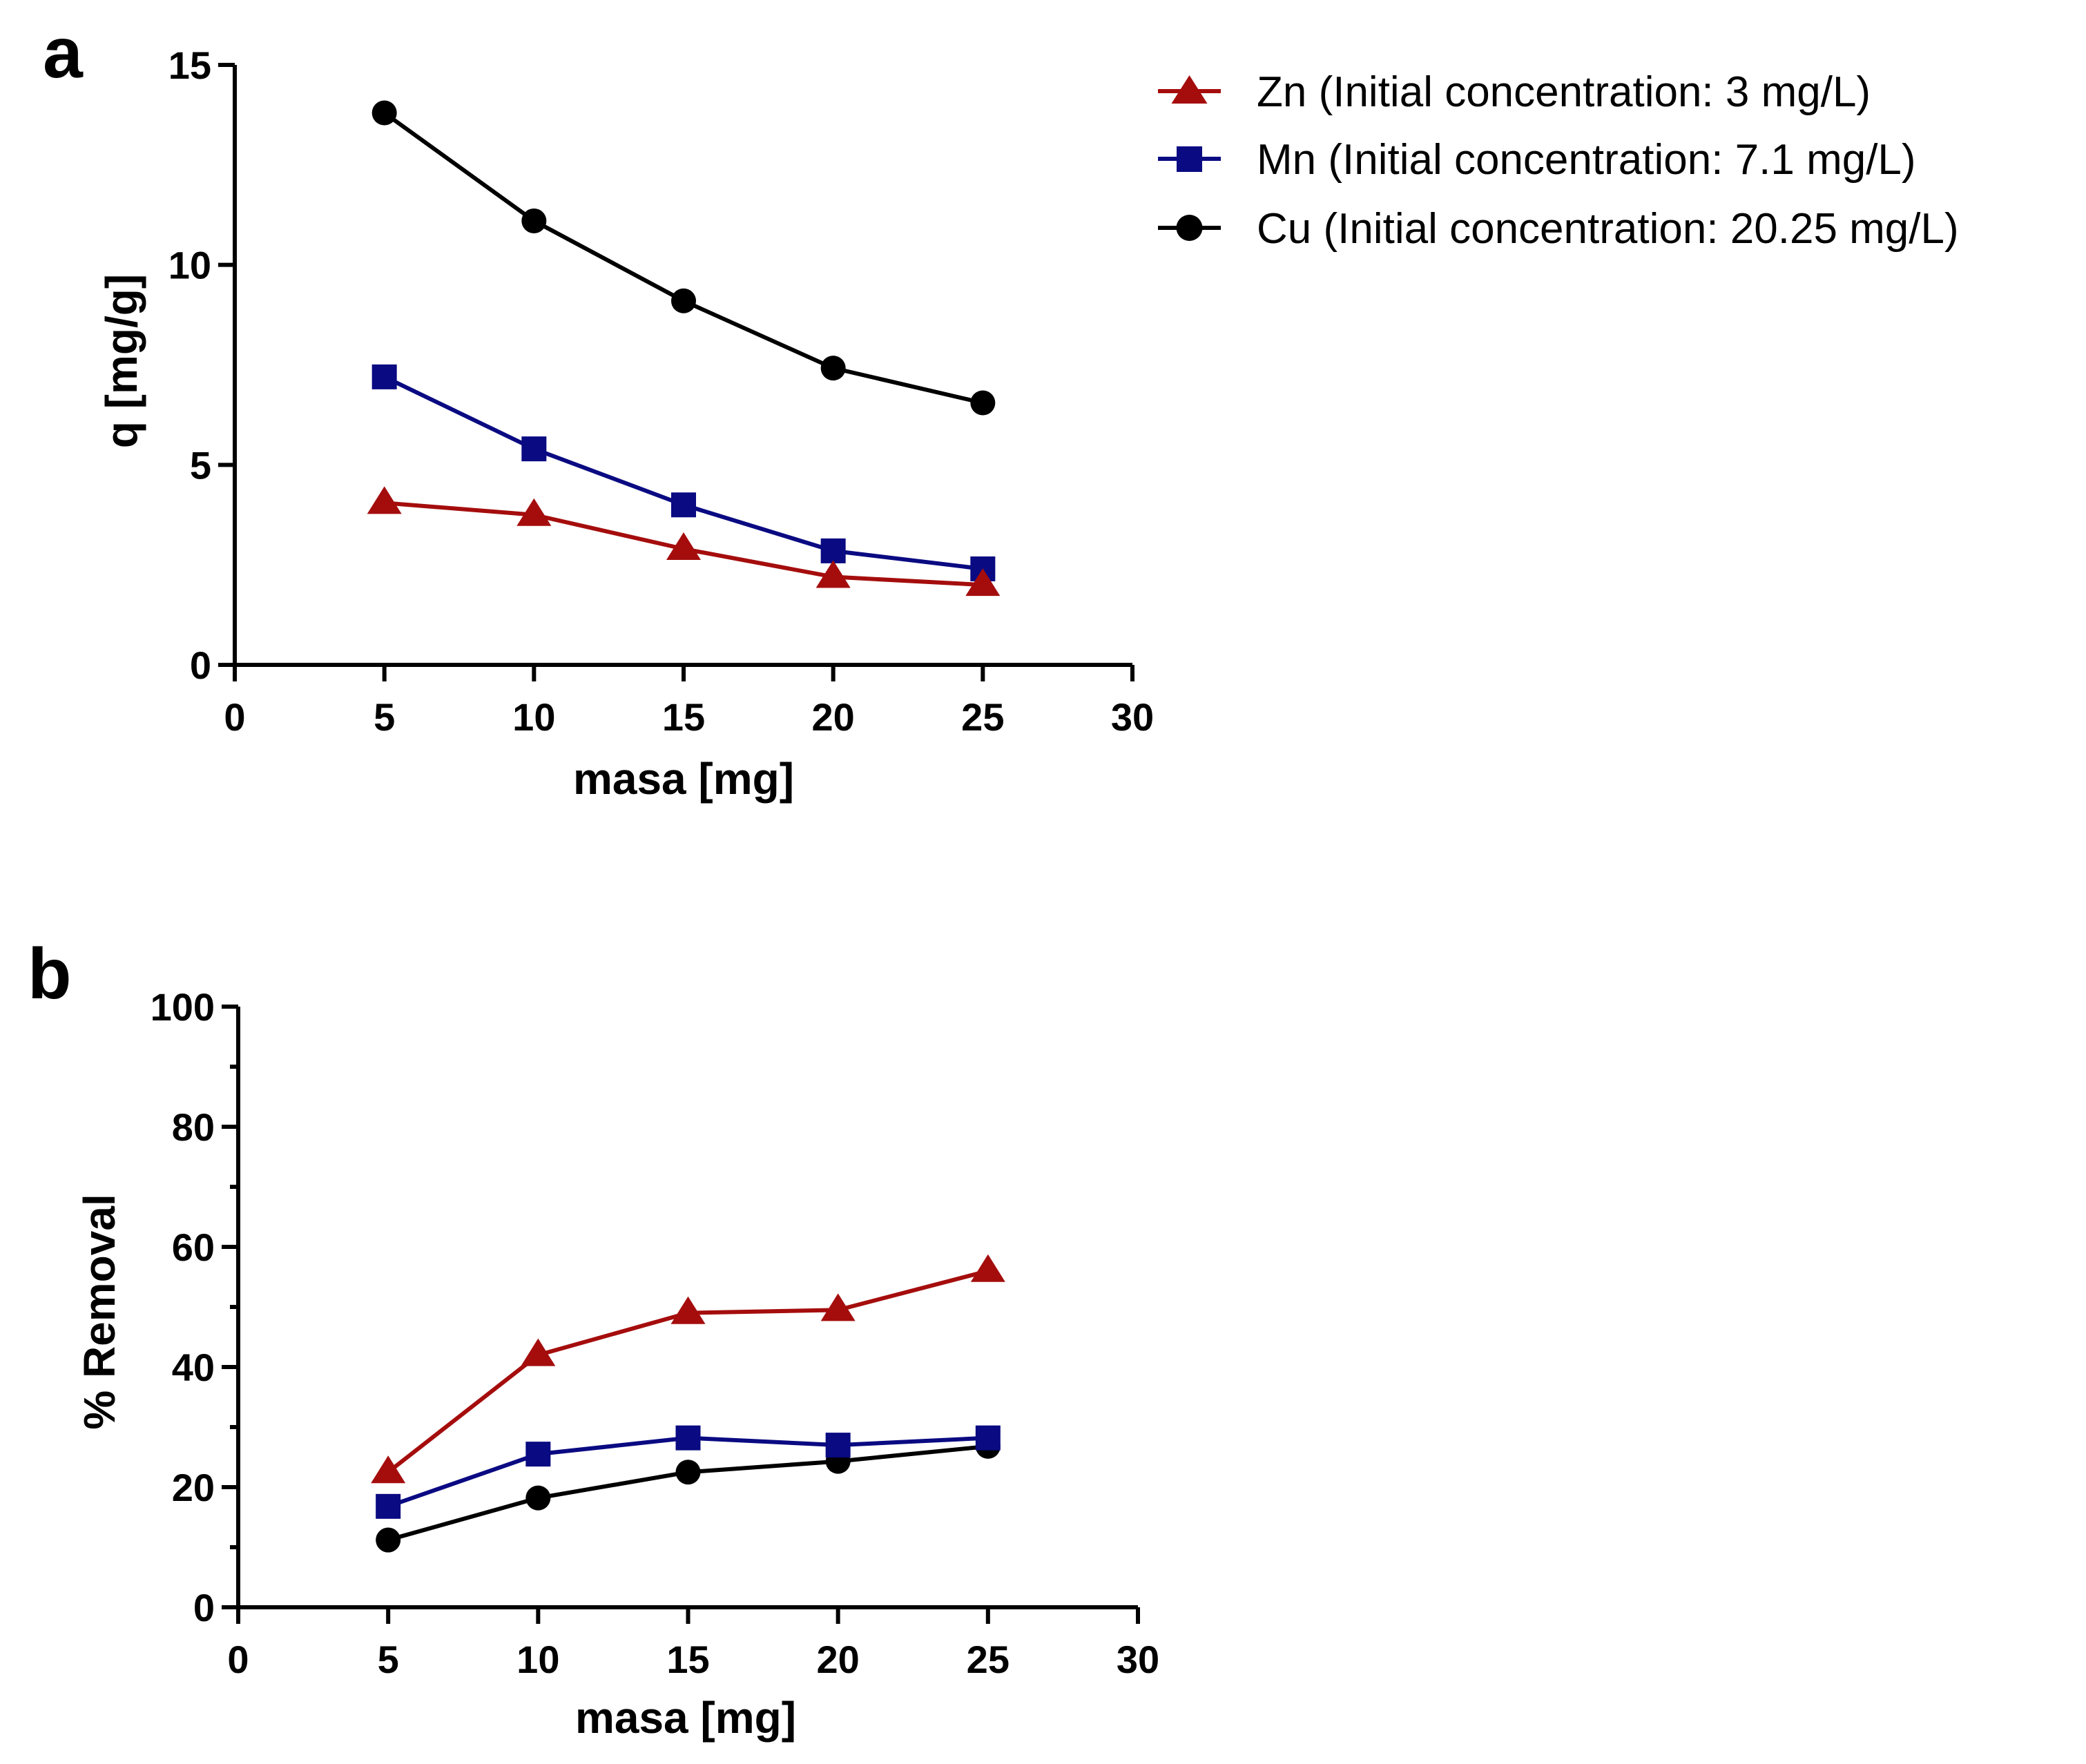 The height and width of the screenshot is (1764, 2086). Describe the element at coordinates (686, 1718) in the screenshot. I see `chart-b-x-axis-title: masa [mg]` at that location.